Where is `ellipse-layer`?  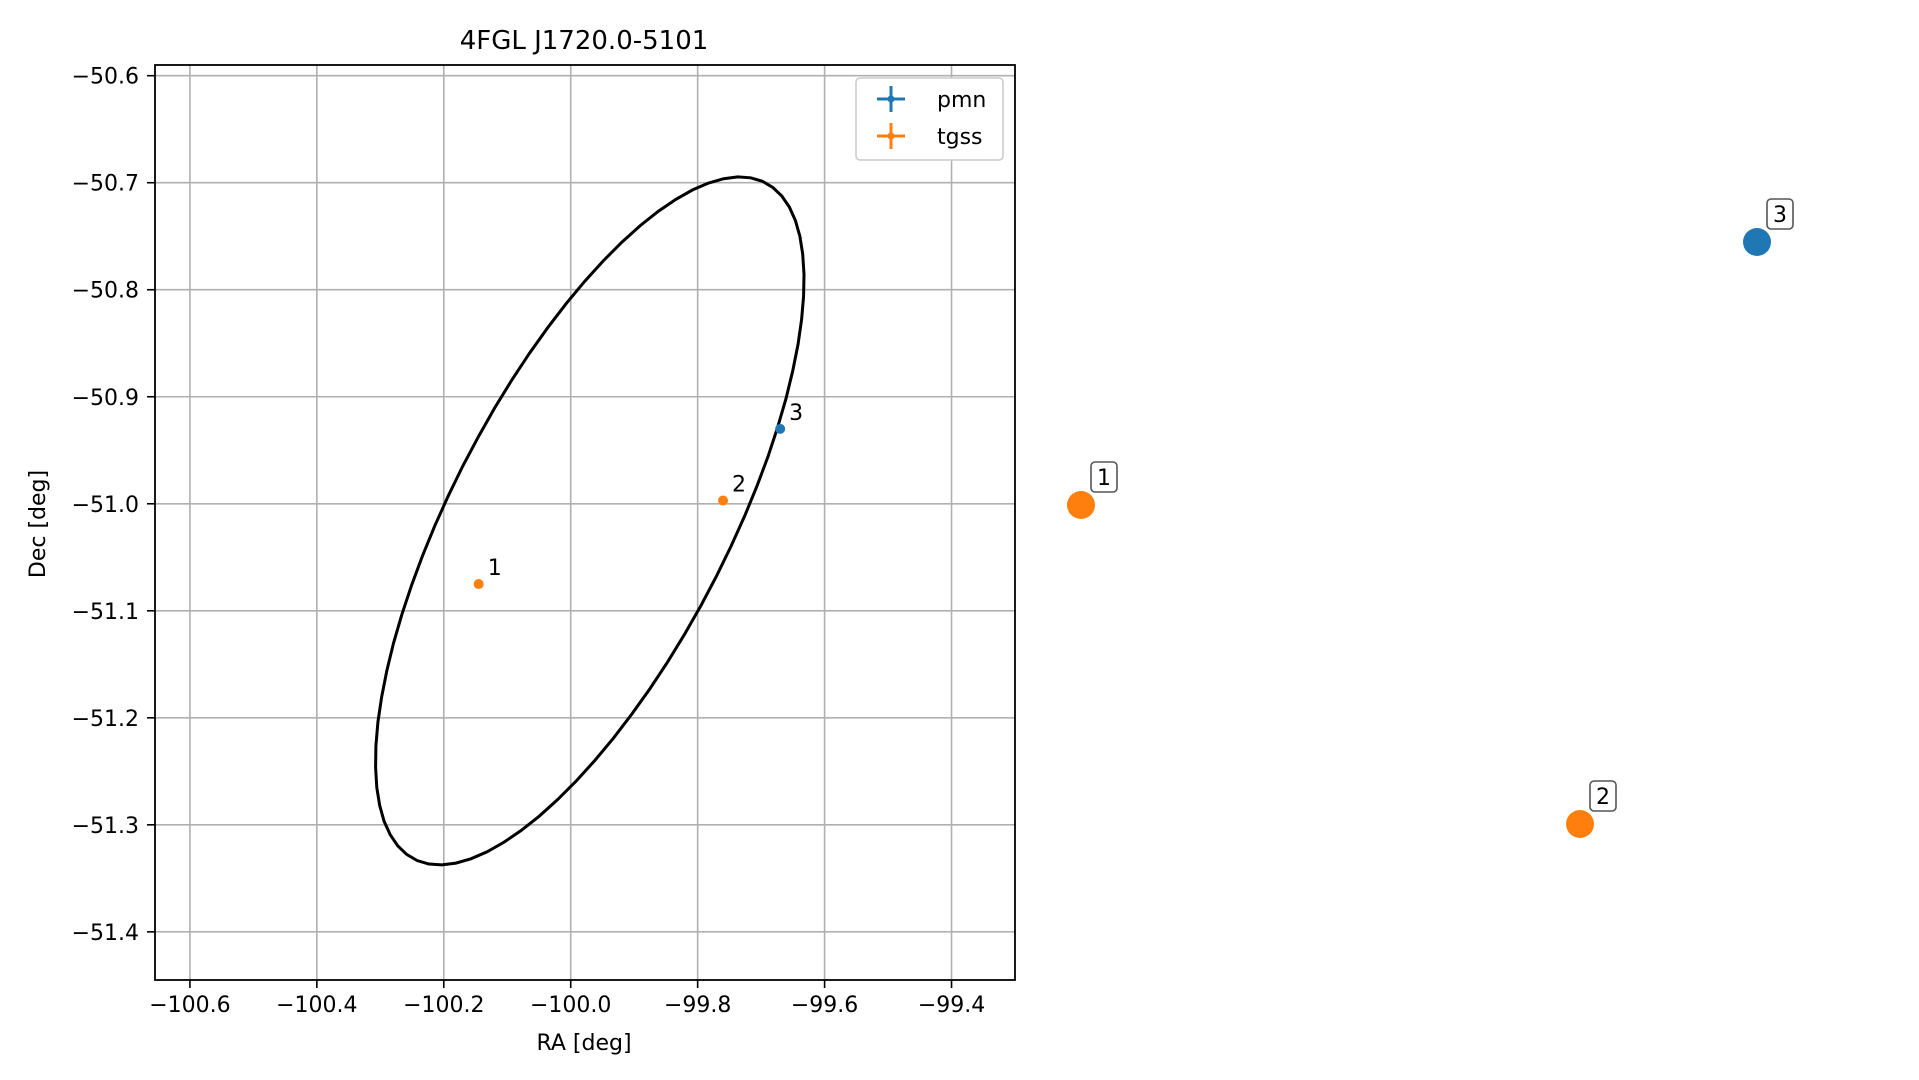
ellipse-layer is located at coordinates (590, 521).